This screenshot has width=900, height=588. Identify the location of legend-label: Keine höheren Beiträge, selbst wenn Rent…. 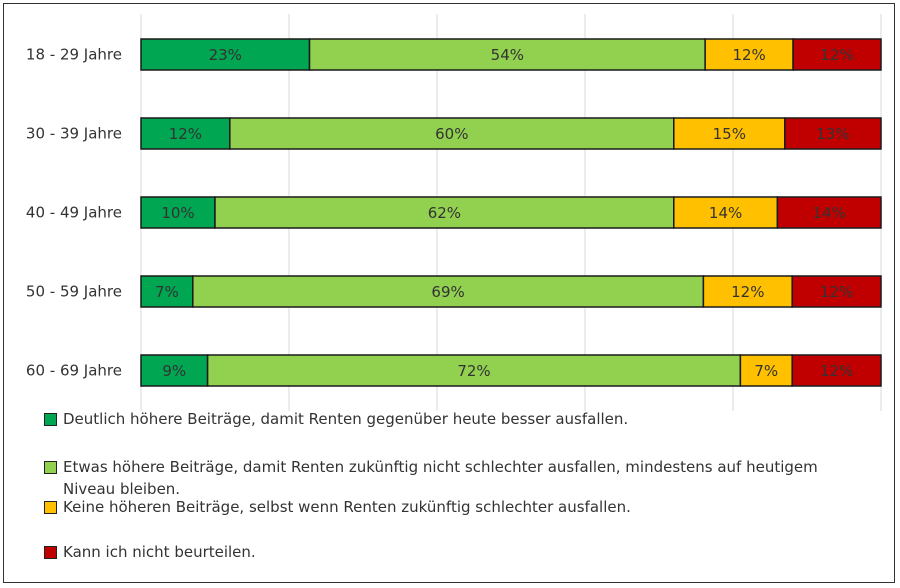
(347, 507).